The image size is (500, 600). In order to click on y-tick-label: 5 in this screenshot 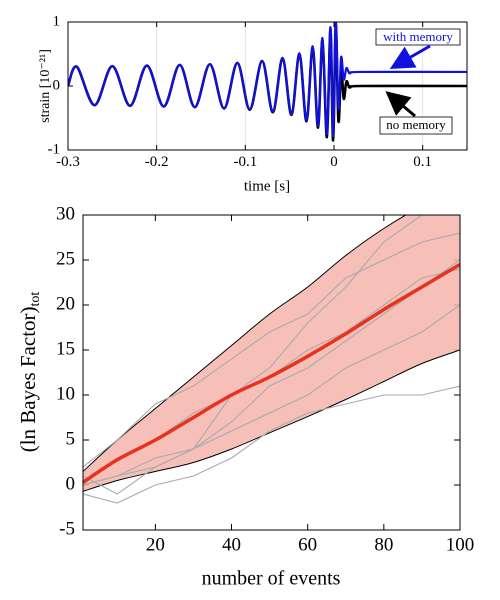, I will do `click(71, 438)`.